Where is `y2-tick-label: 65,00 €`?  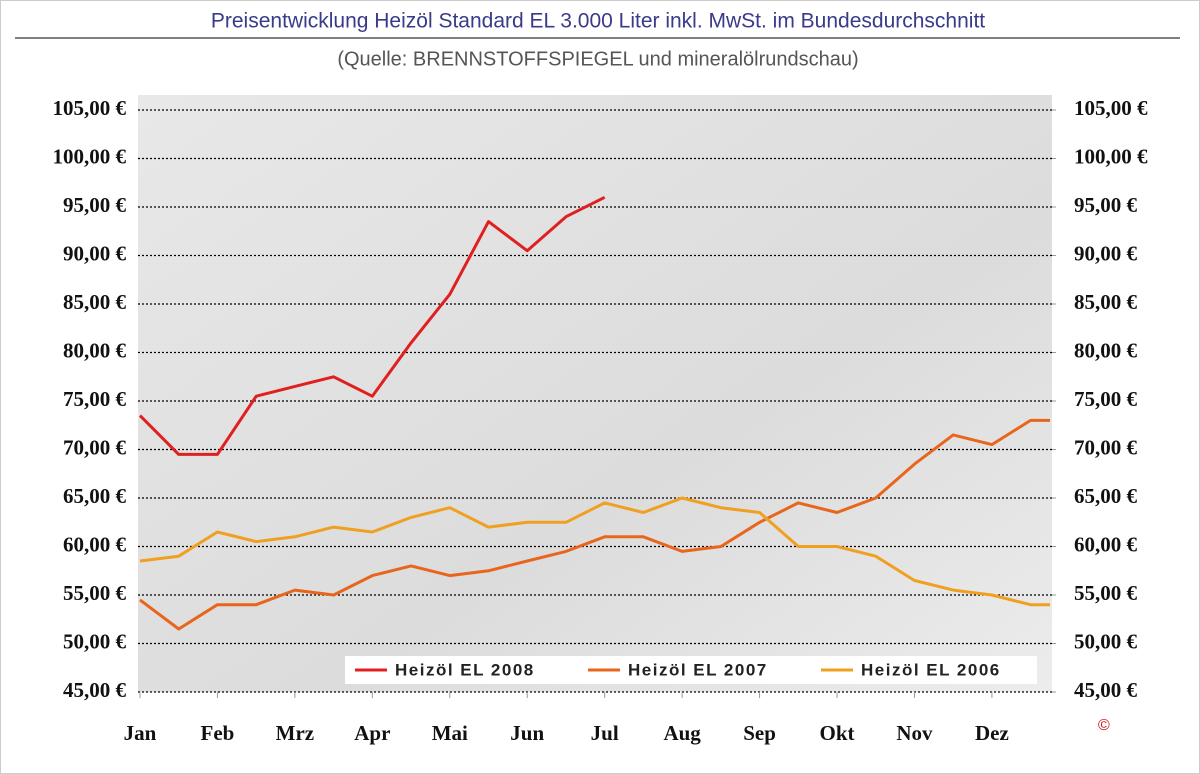
y2-tick-label: 65,00 € is located at coordinates (1106, 496).